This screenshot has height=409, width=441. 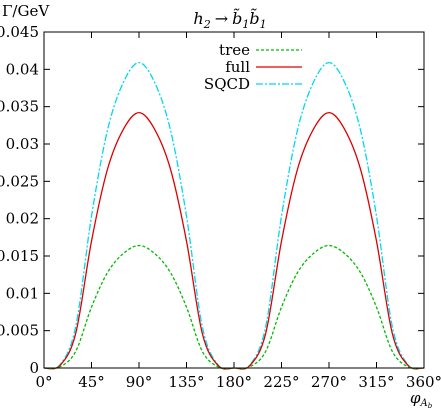 I want to click on title-product-2: b̃, so click(x=254, y=18).